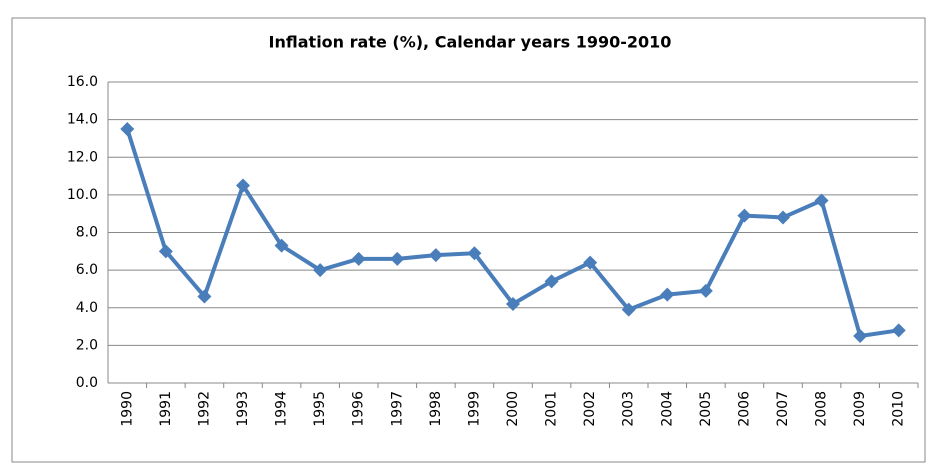 The height and width of the screenshot is (466, 936). I want to click on y-tick-label: 4.0, so click(87, 308).